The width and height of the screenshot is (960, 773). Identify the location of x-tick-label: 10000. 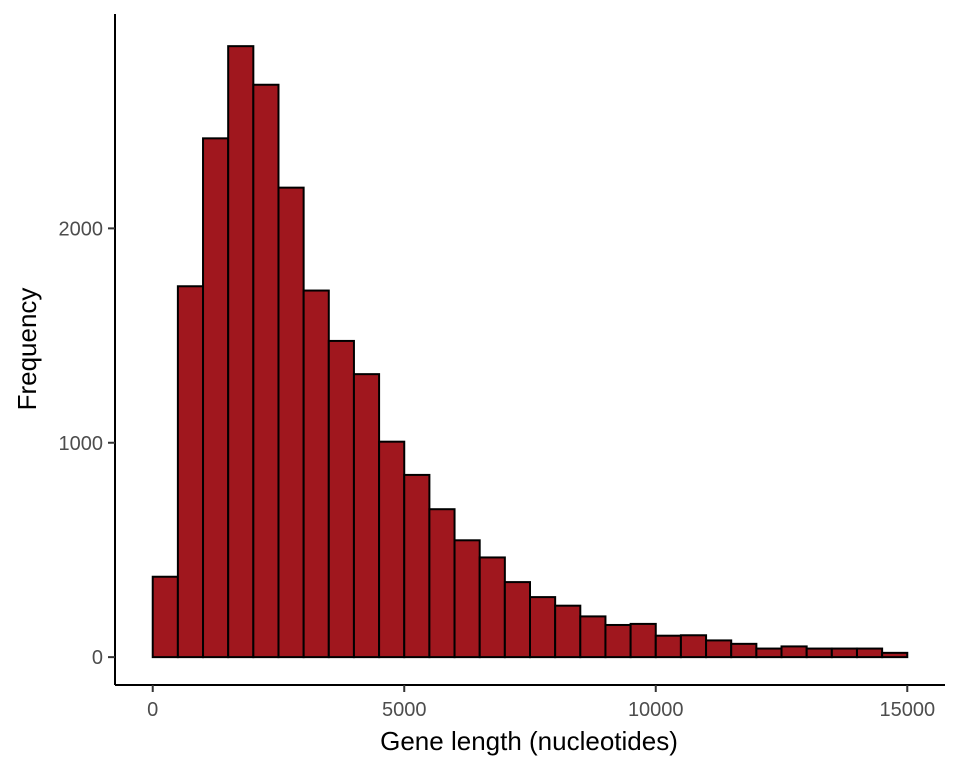
(656, 710).